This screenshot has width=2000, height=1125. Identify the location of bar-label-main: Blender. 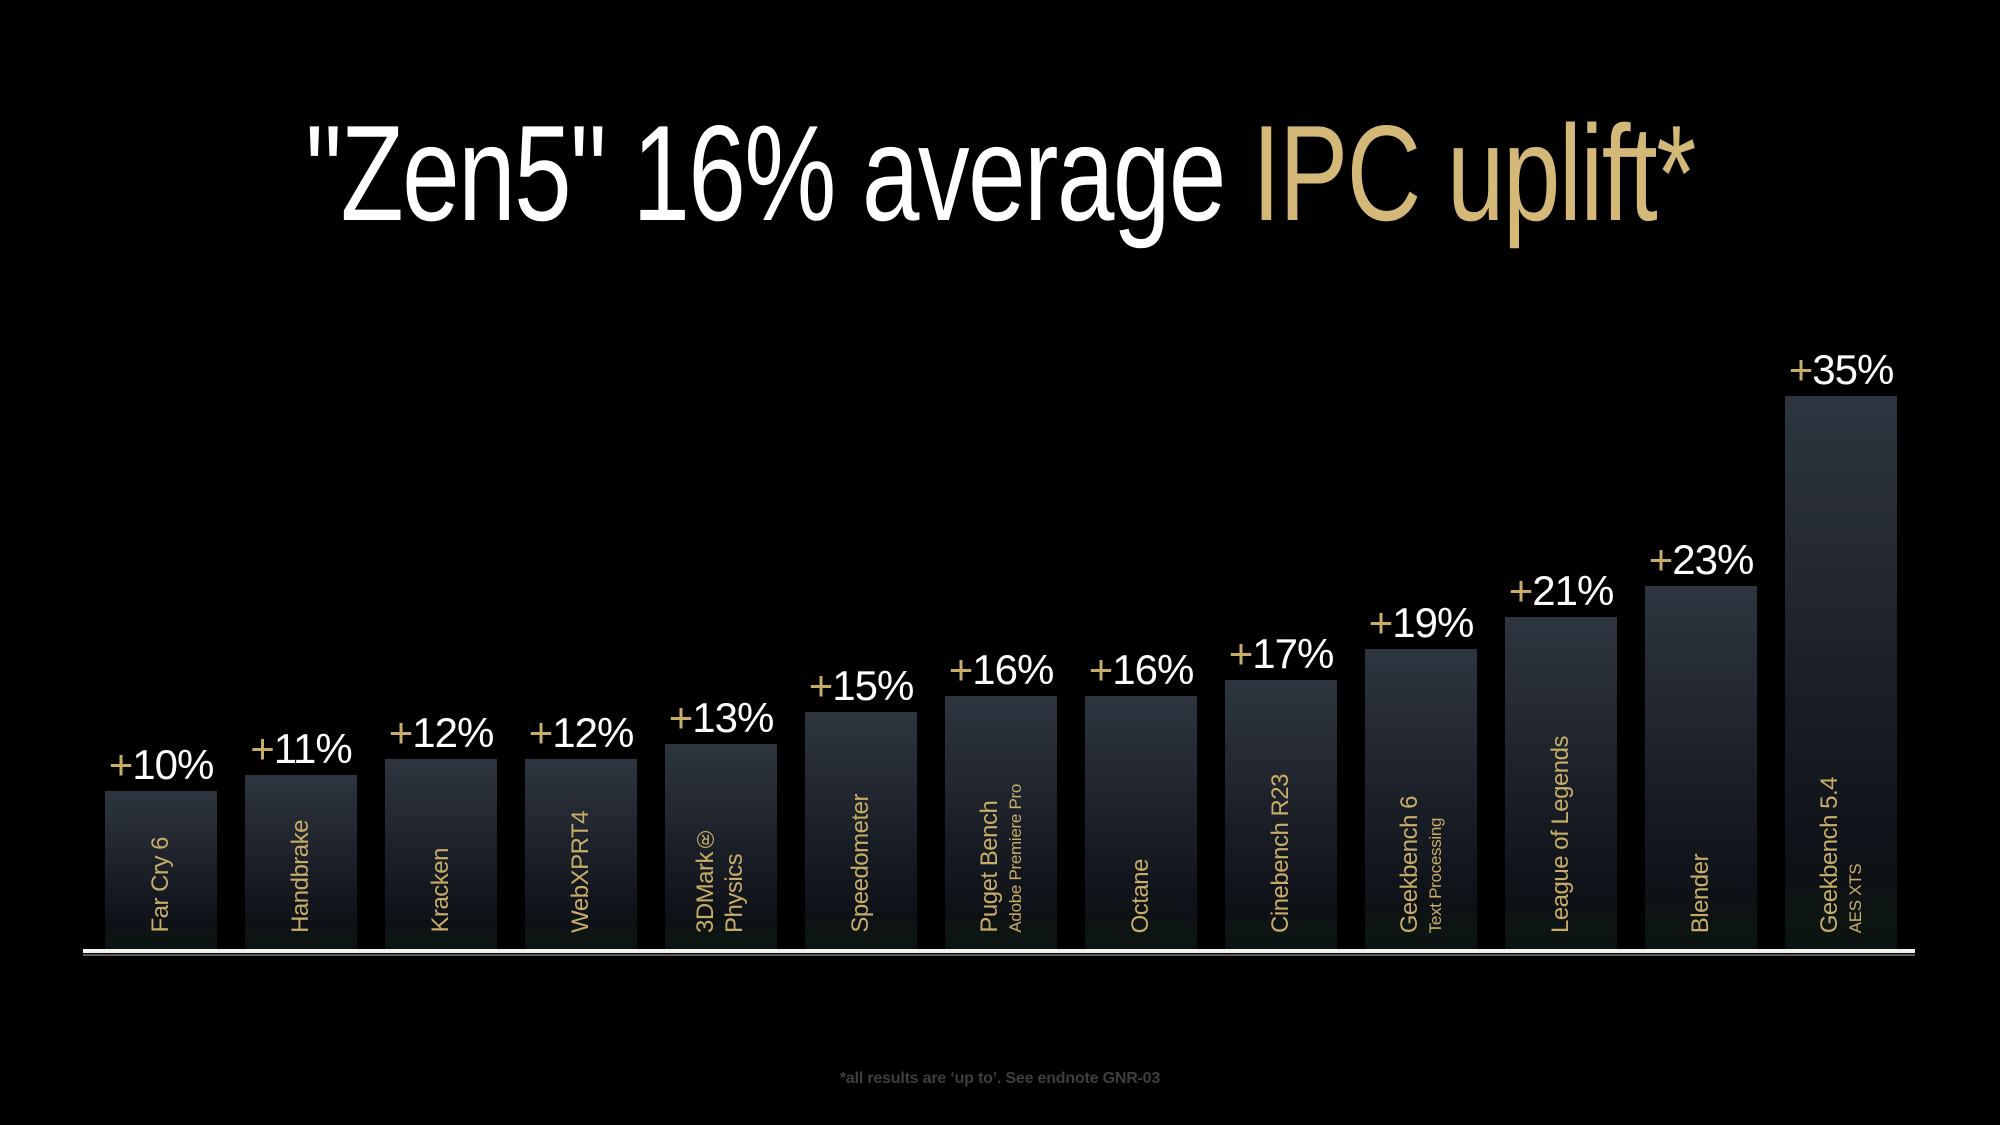
(1700, 893).